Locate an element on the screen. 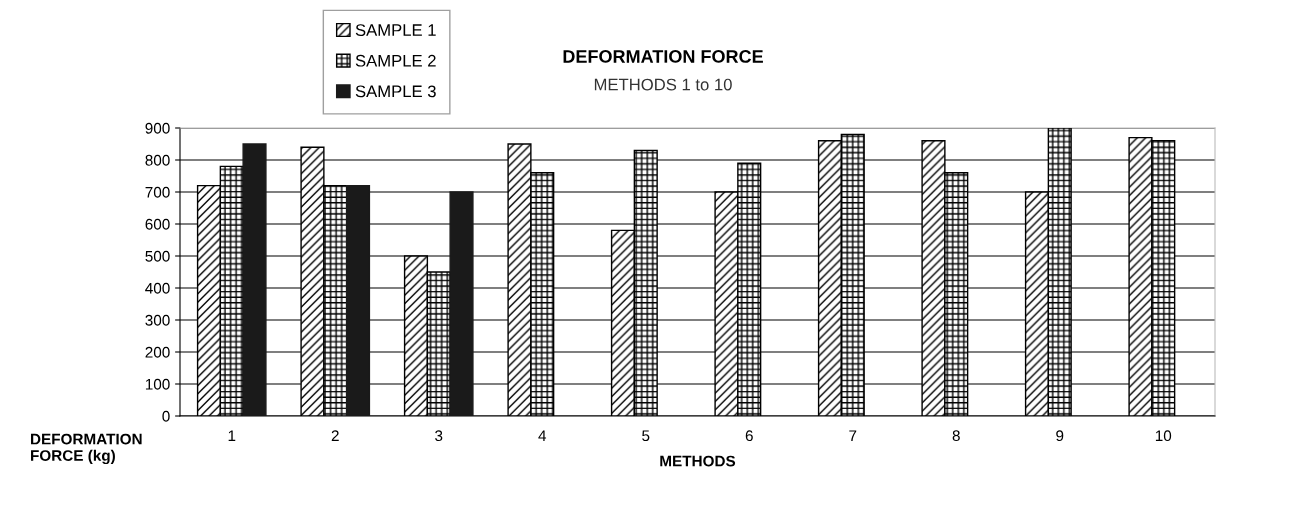 The width and height of the screenshot is (1307, 514). y-tick-label: 100 is located at coordinates (157, 384).